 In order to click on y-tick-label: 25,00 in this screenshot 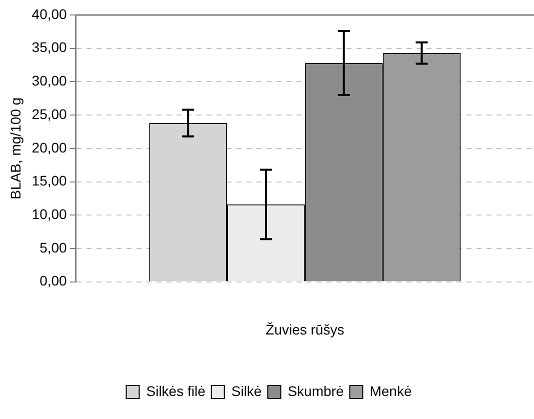, I will do `click(50, 114)`.